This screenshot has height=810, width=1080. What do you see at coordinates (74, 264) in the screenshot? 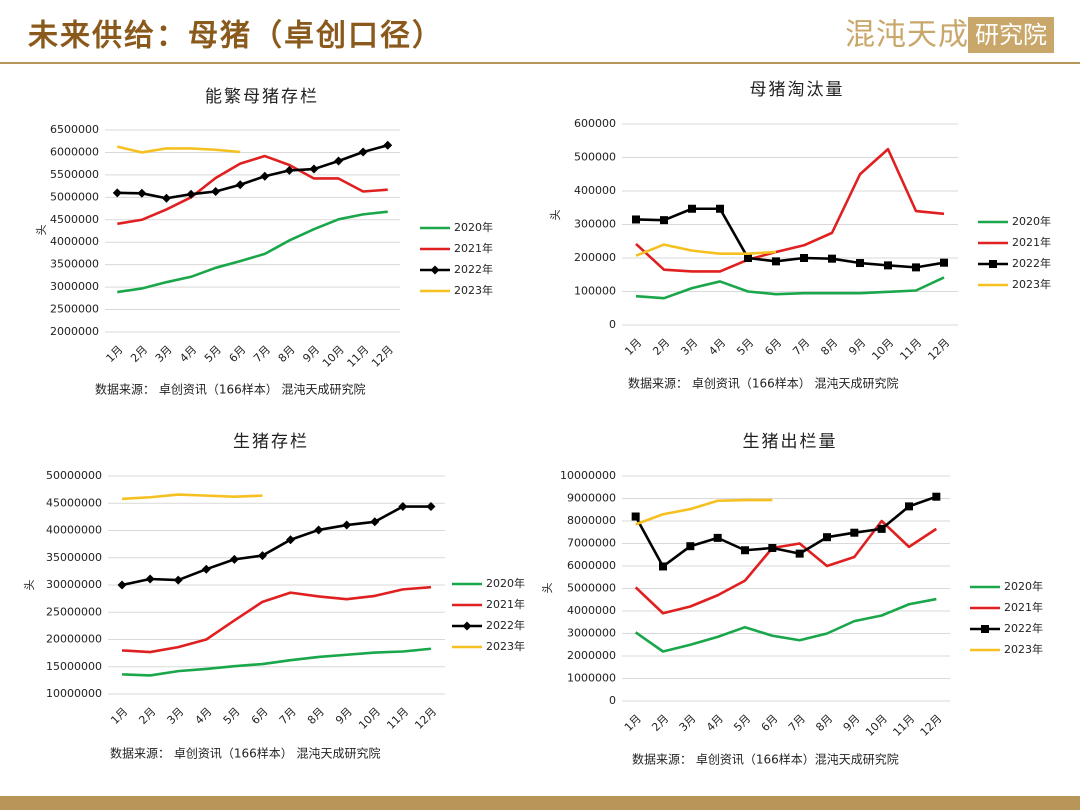
I see `y-tick-label: 3500000` at bounding box center [74, 264].